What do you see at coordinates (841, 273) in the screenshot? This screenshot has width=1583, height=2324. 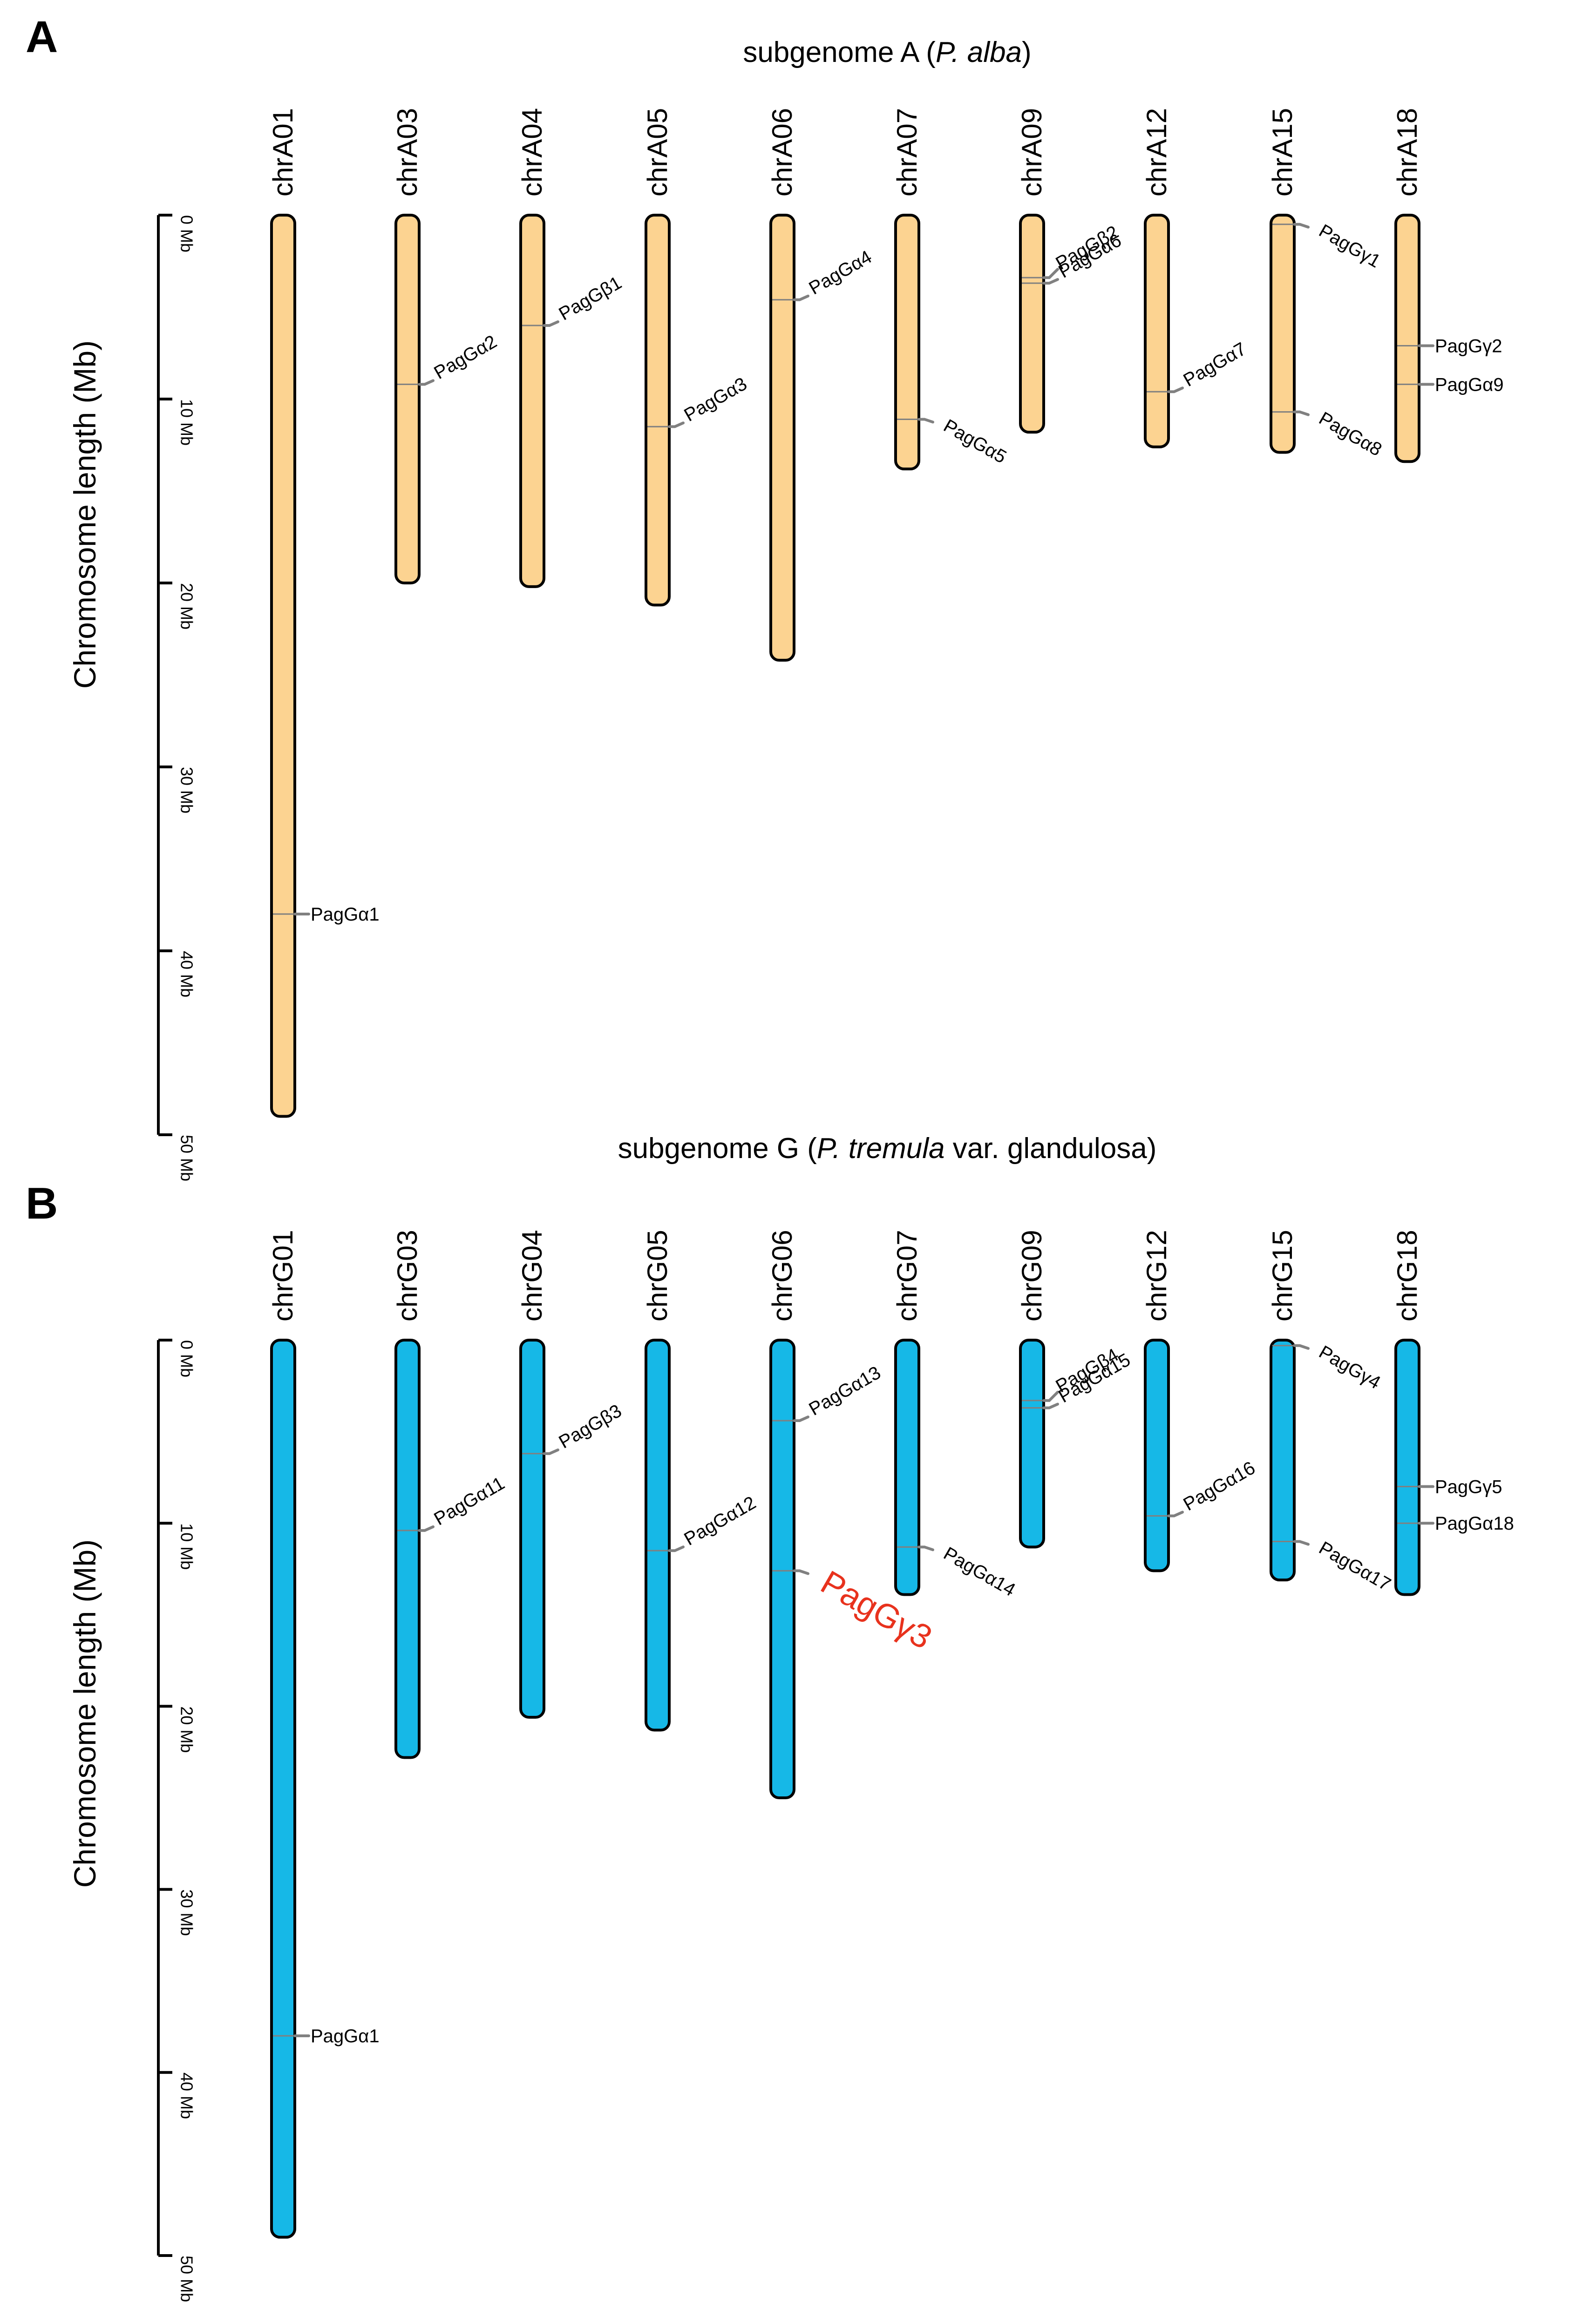 I see `gene-label: PagGα4` at bounding box center [841, 273].